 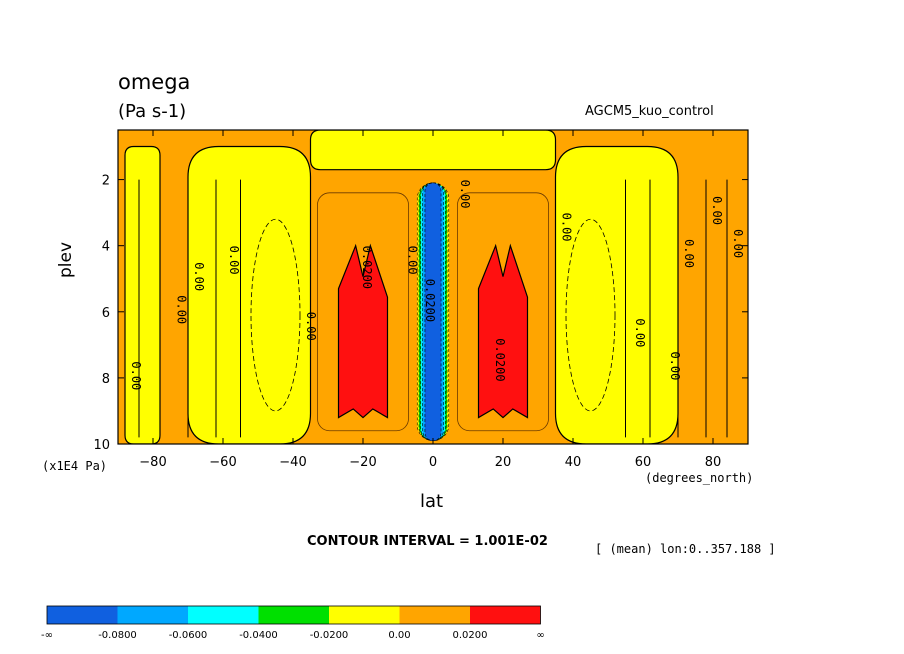 I want to click on colorbar-label: -0.0200, so click(x=329, y=635).